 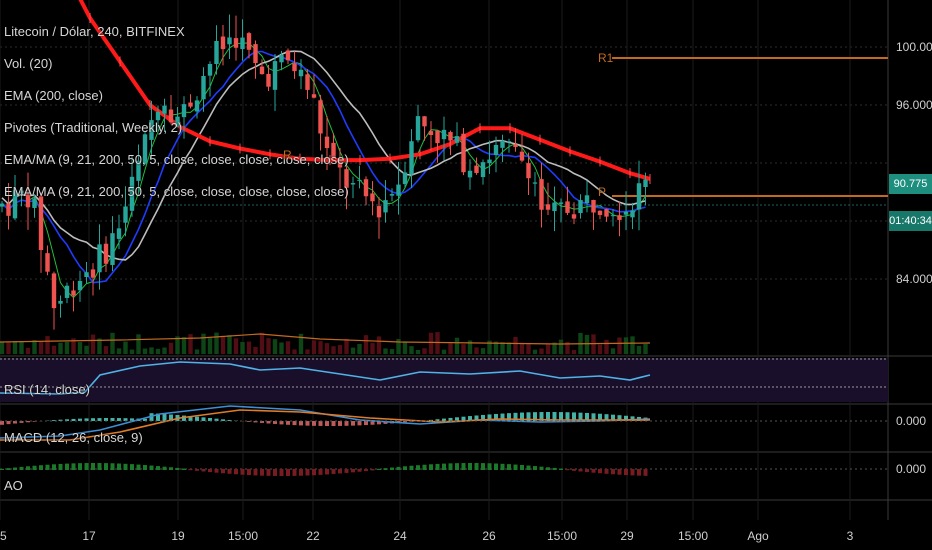 I want to click on ao-legend: AO, so click(x=13, y=485).